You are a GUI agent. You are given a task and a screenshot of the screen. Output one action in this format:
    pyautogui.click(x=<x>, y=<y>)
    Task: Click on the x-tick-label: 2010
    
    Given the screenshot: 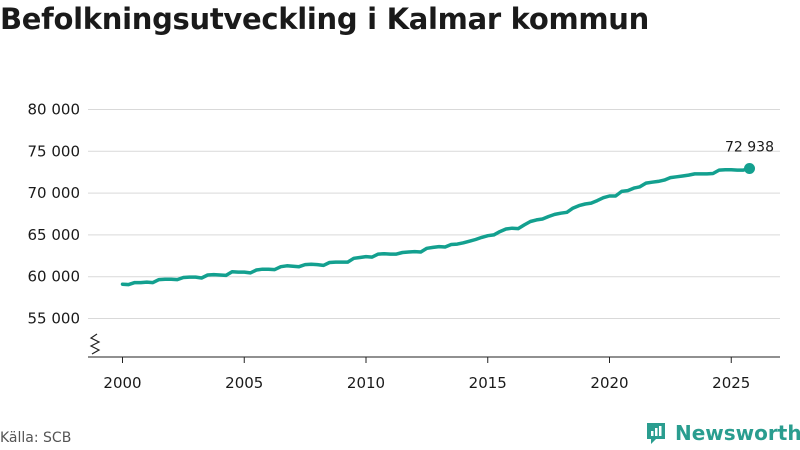 What is the action you would take?
    pyautogui.click(x=366, y=383)
    